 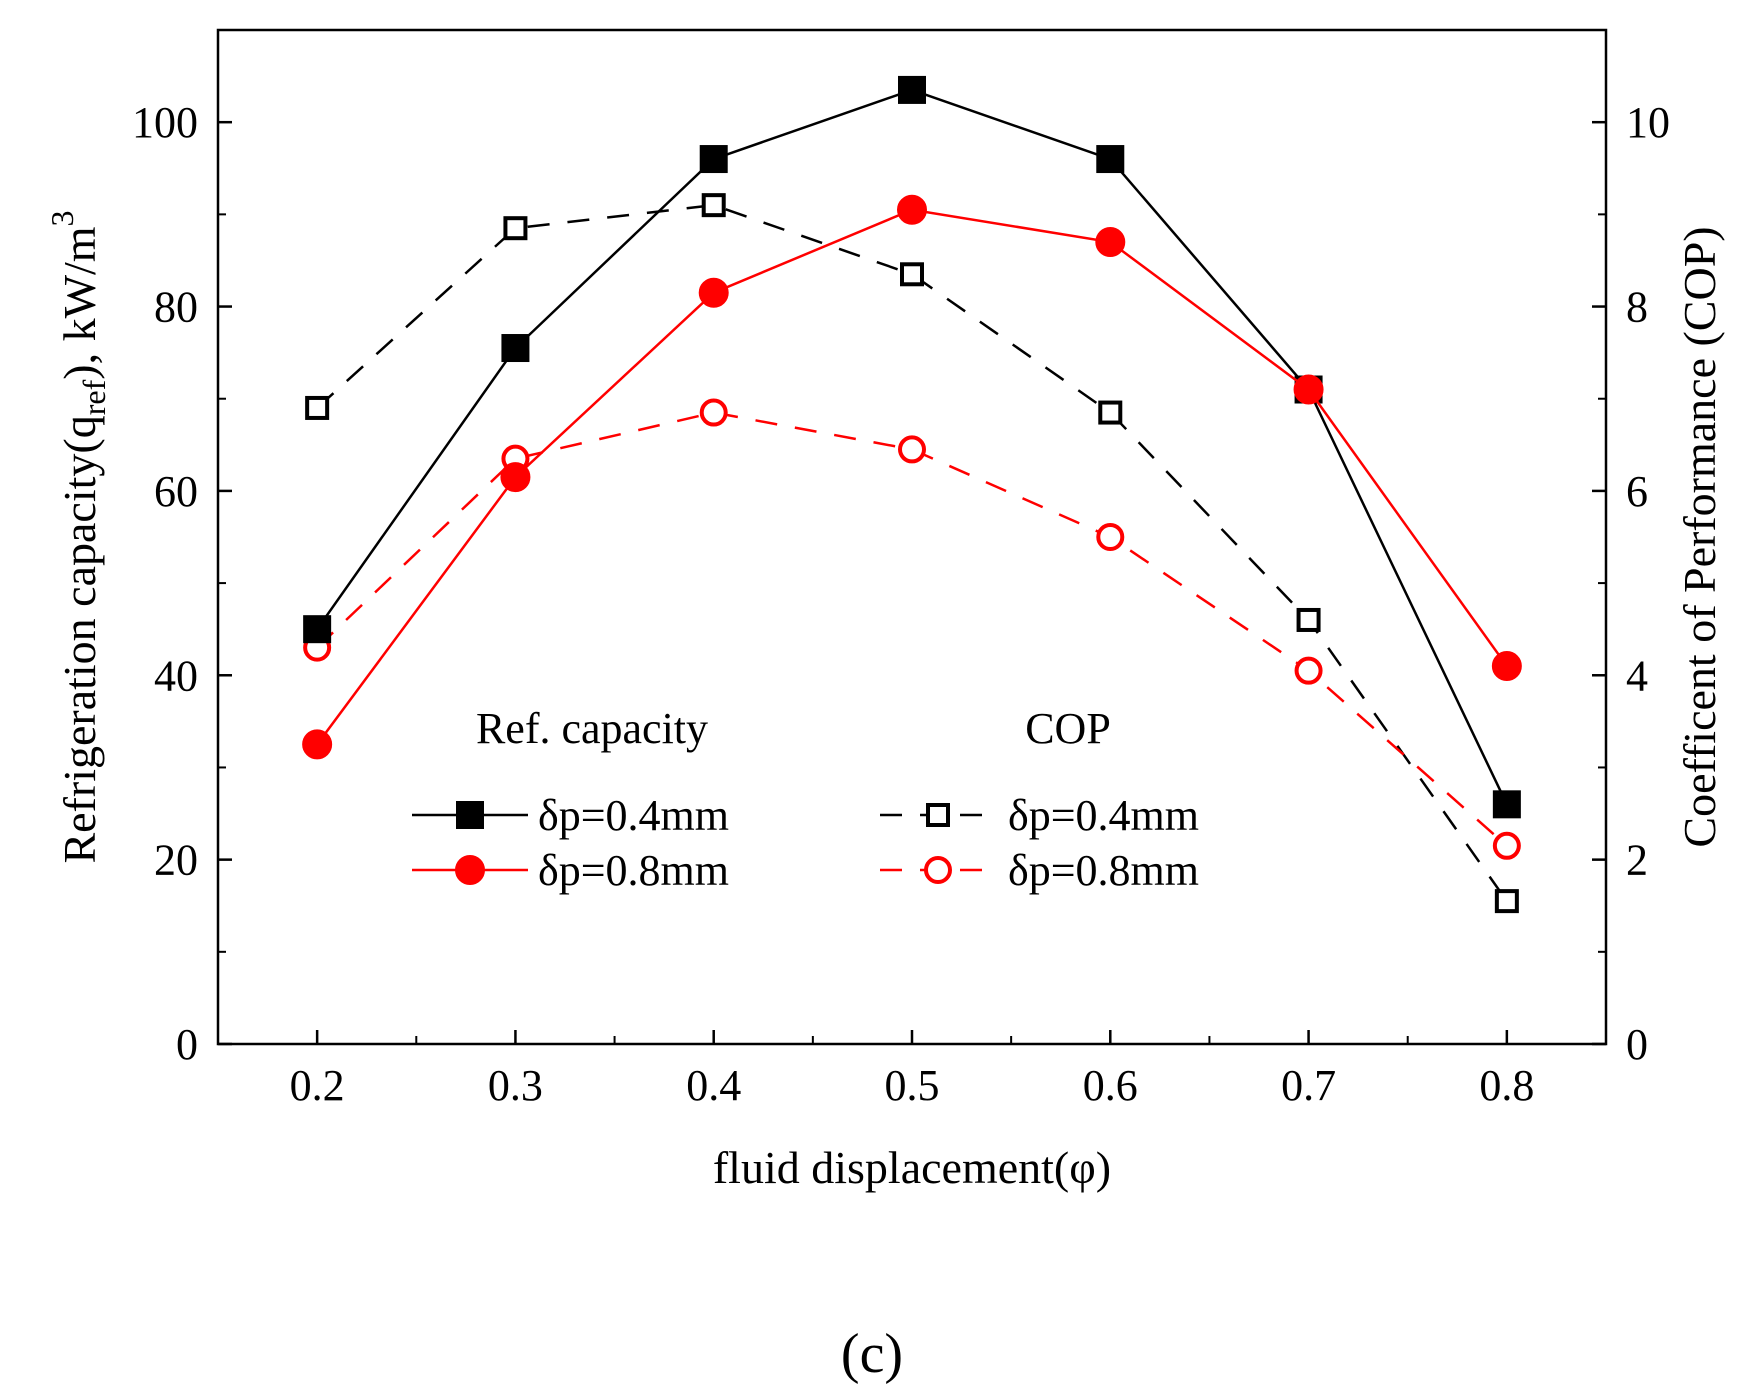 What do you see at coordinates (317, 1085) in the screenshot?
I see `x-tick-label: 0.2` at bounding box center [317, 1085].